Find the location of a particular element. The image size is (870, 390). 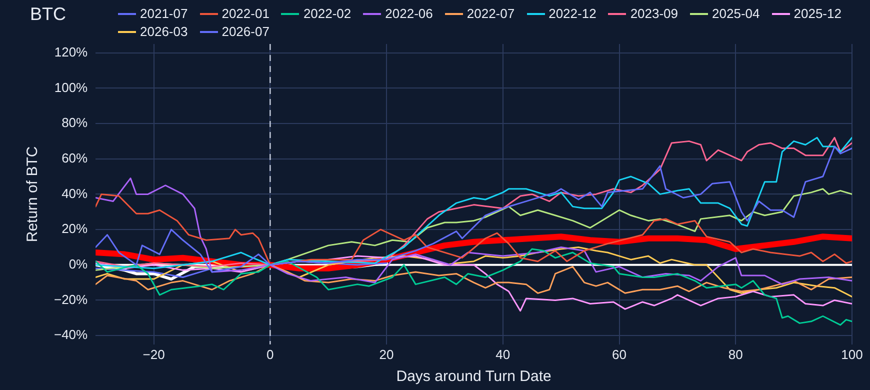

legend-label: 2026-03 is located at coordinates (164, 31).